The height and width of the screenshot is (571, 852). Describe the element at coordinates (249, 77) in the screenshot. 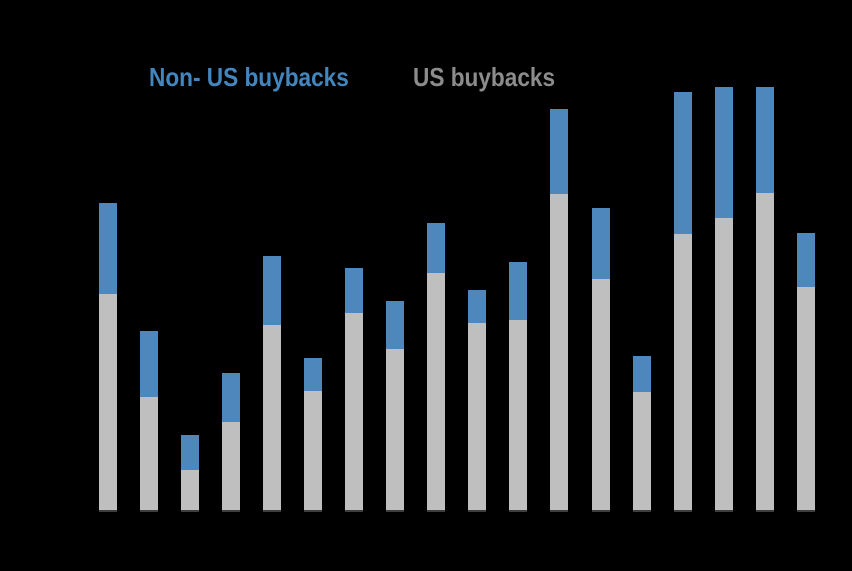

I see `legend-label-non-us-buybacks: Non- US buybacks` at that location.